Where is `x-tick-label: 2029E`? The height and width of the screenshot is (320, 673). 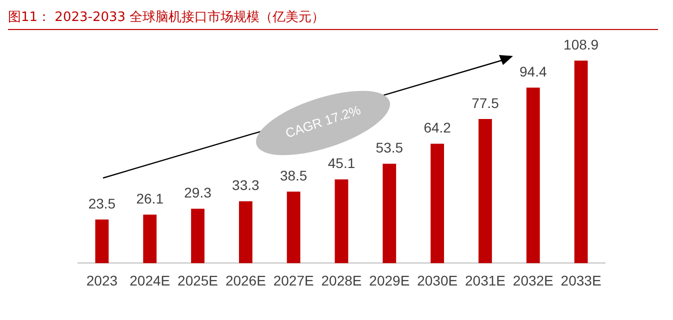
x-tick-label: 2029E is located at coordinates (389, 280).